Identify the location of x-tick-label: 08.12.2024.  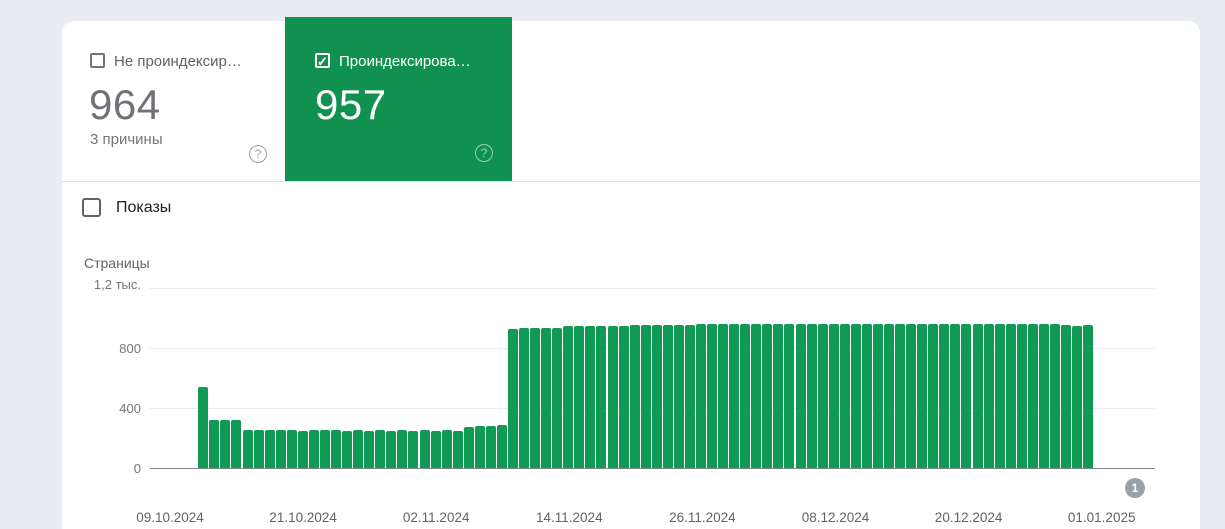
(835, 517).